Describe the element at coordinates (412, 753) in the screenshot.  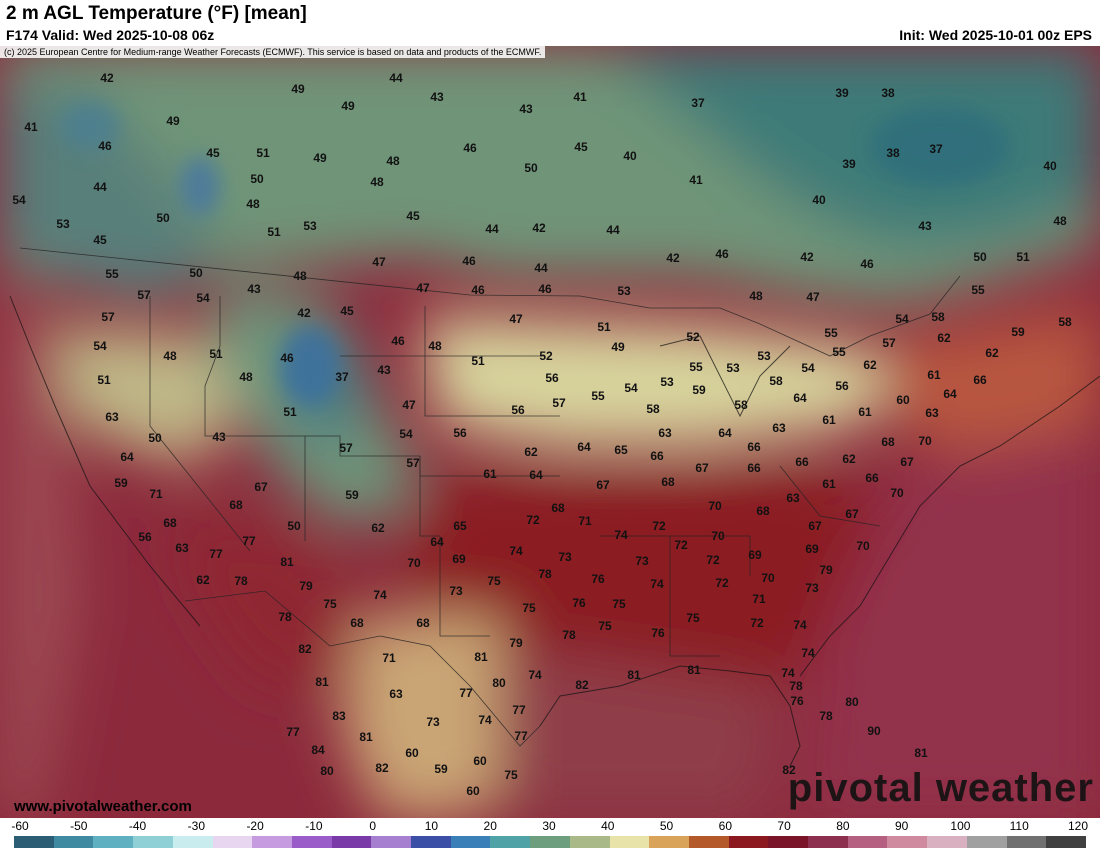
I see `temperature-value: 60` at that location.